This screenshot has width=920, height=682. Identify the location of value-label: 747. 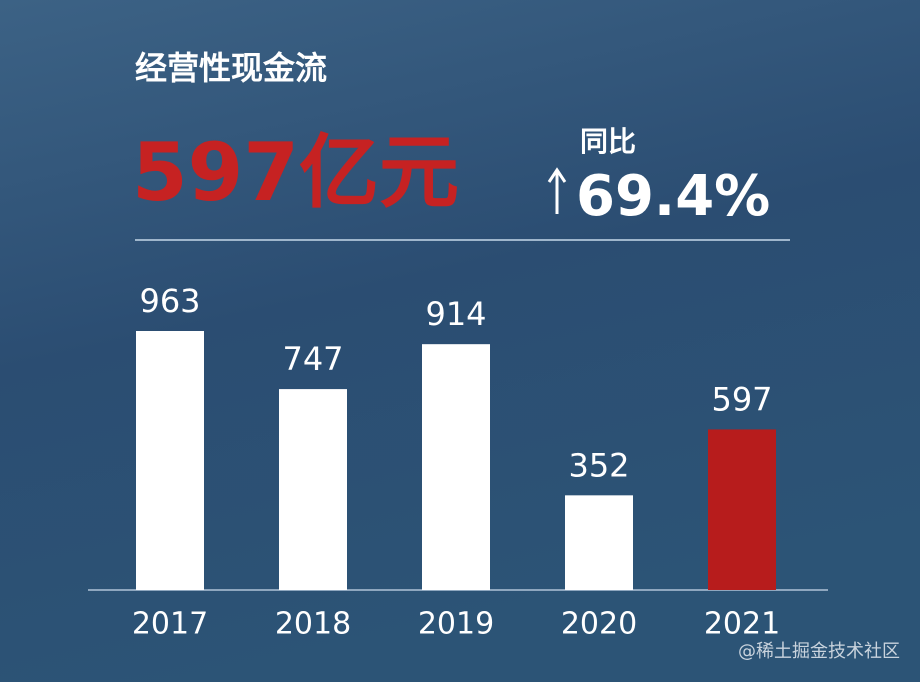
(312, 359).